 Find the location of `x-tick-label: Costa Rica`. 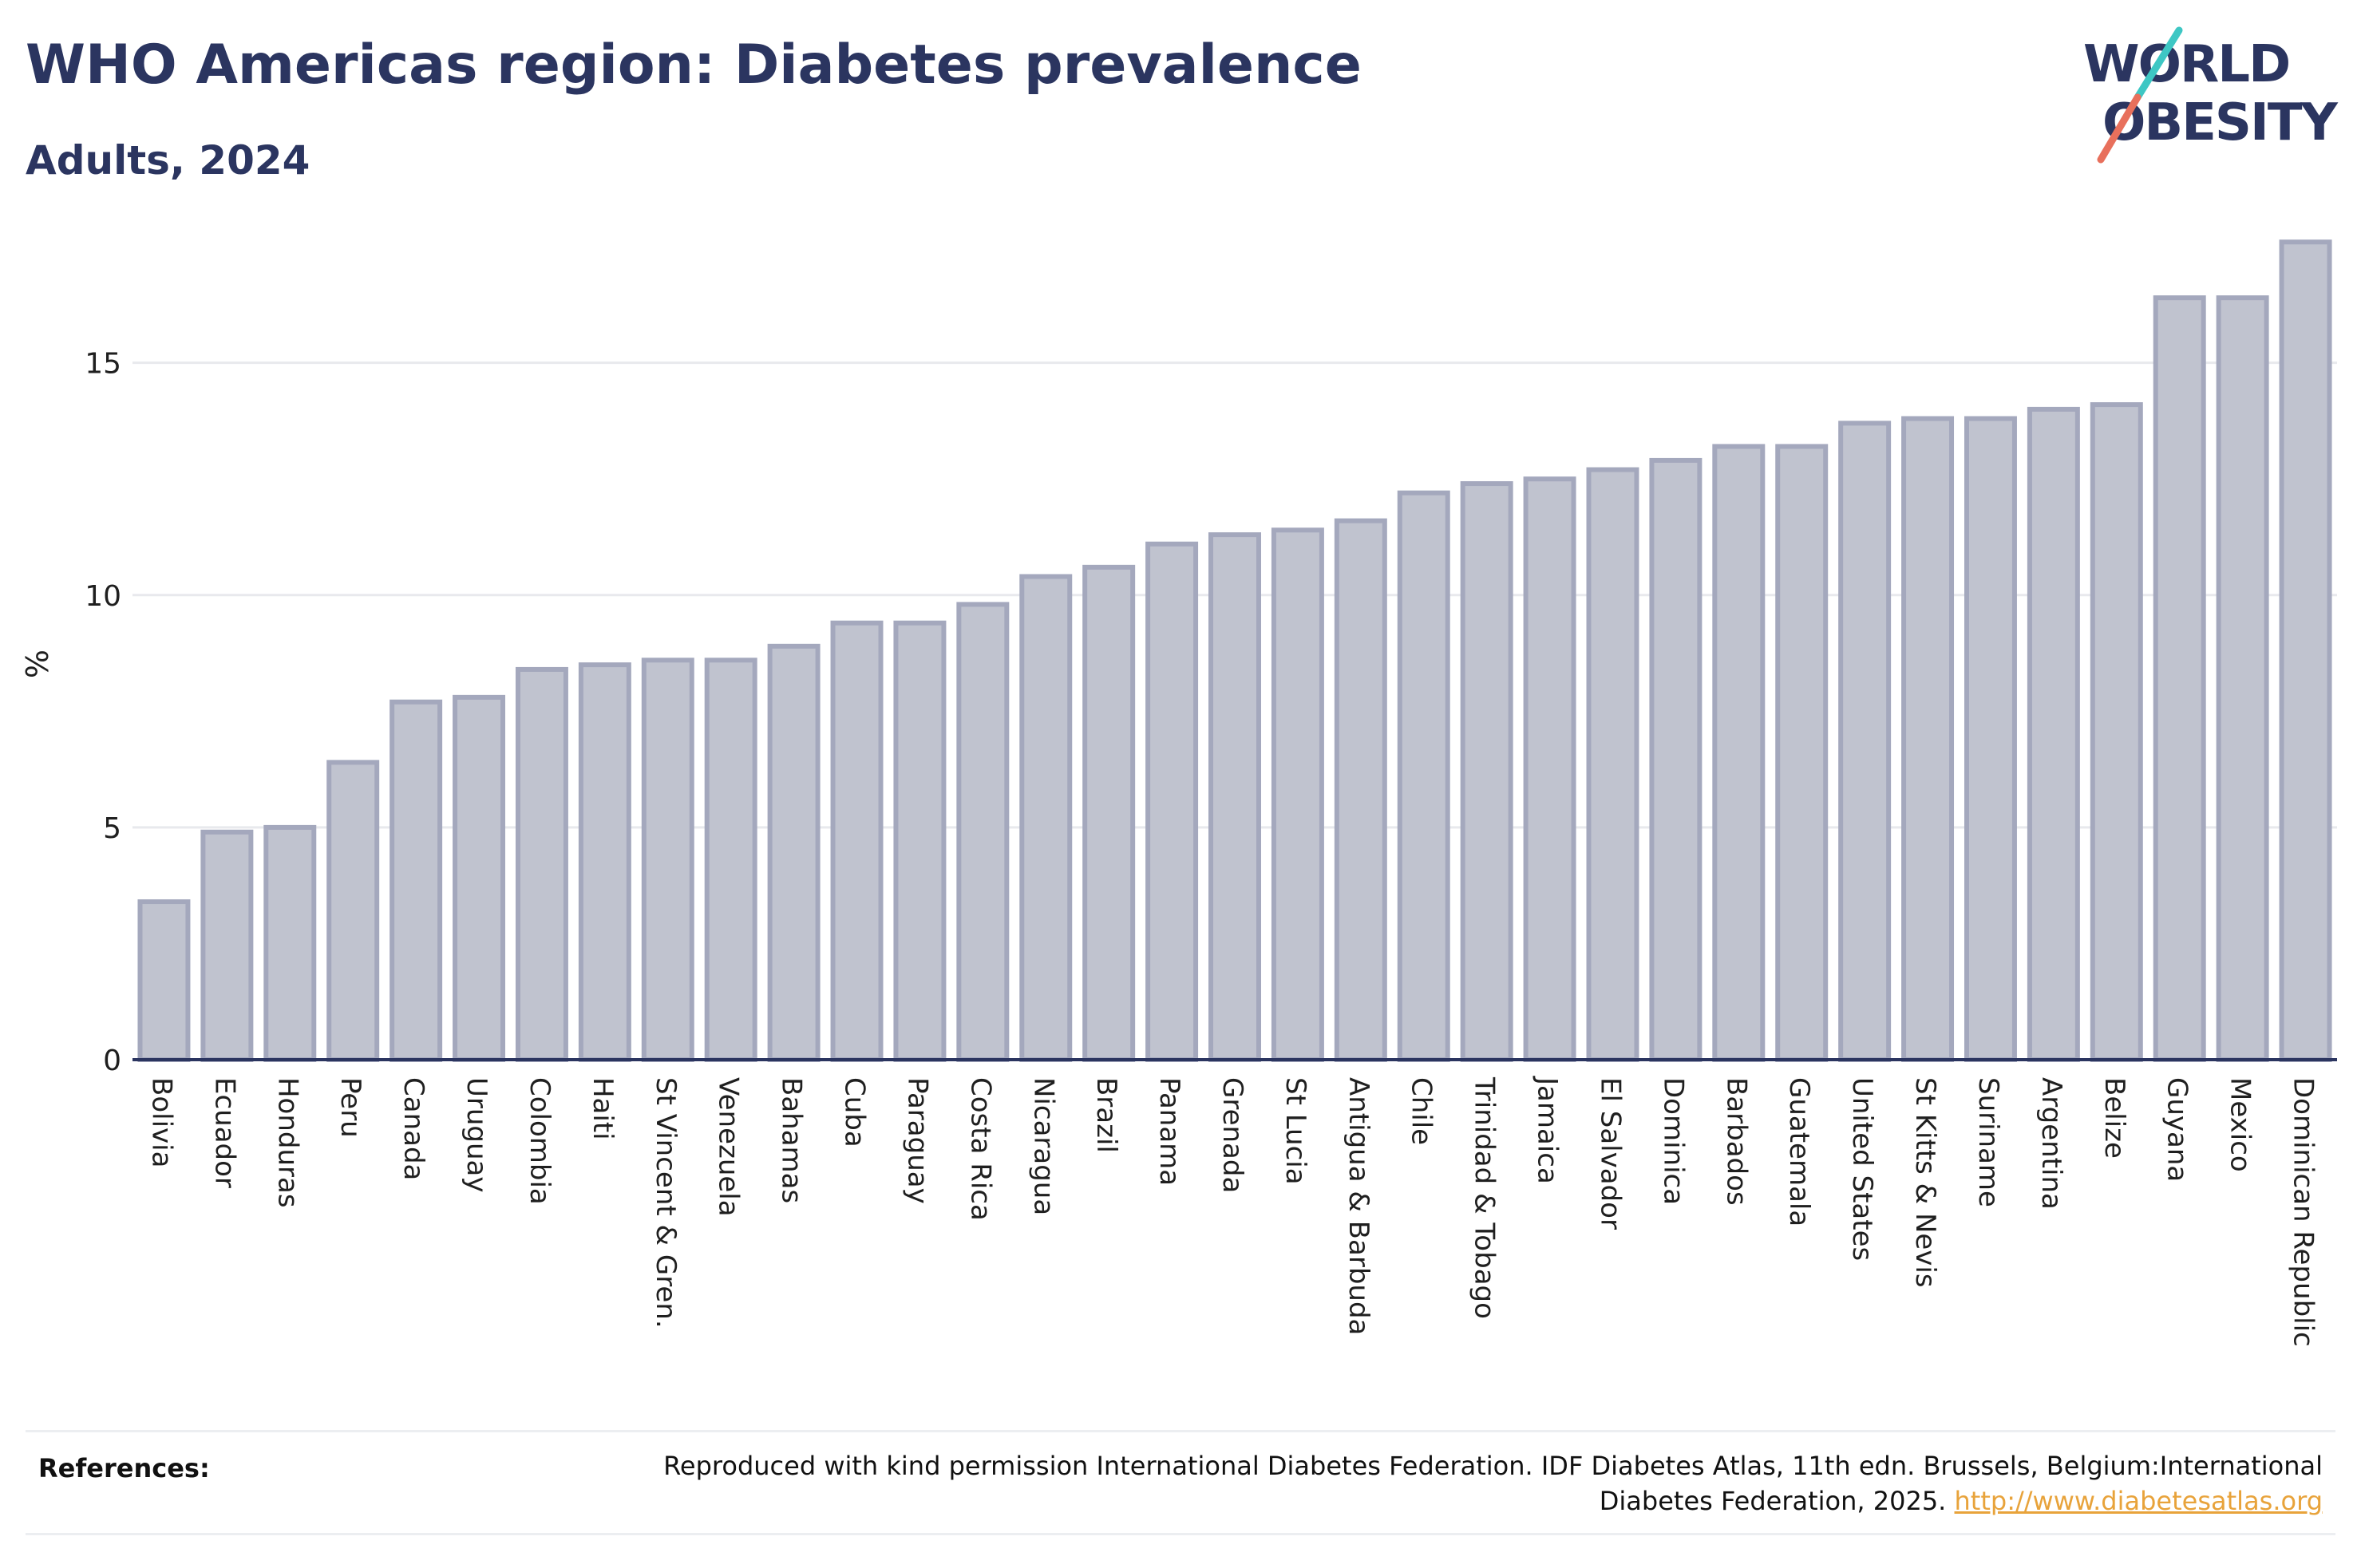

x-tick-label: Costa Rica is located at coordinates (980, 1149).